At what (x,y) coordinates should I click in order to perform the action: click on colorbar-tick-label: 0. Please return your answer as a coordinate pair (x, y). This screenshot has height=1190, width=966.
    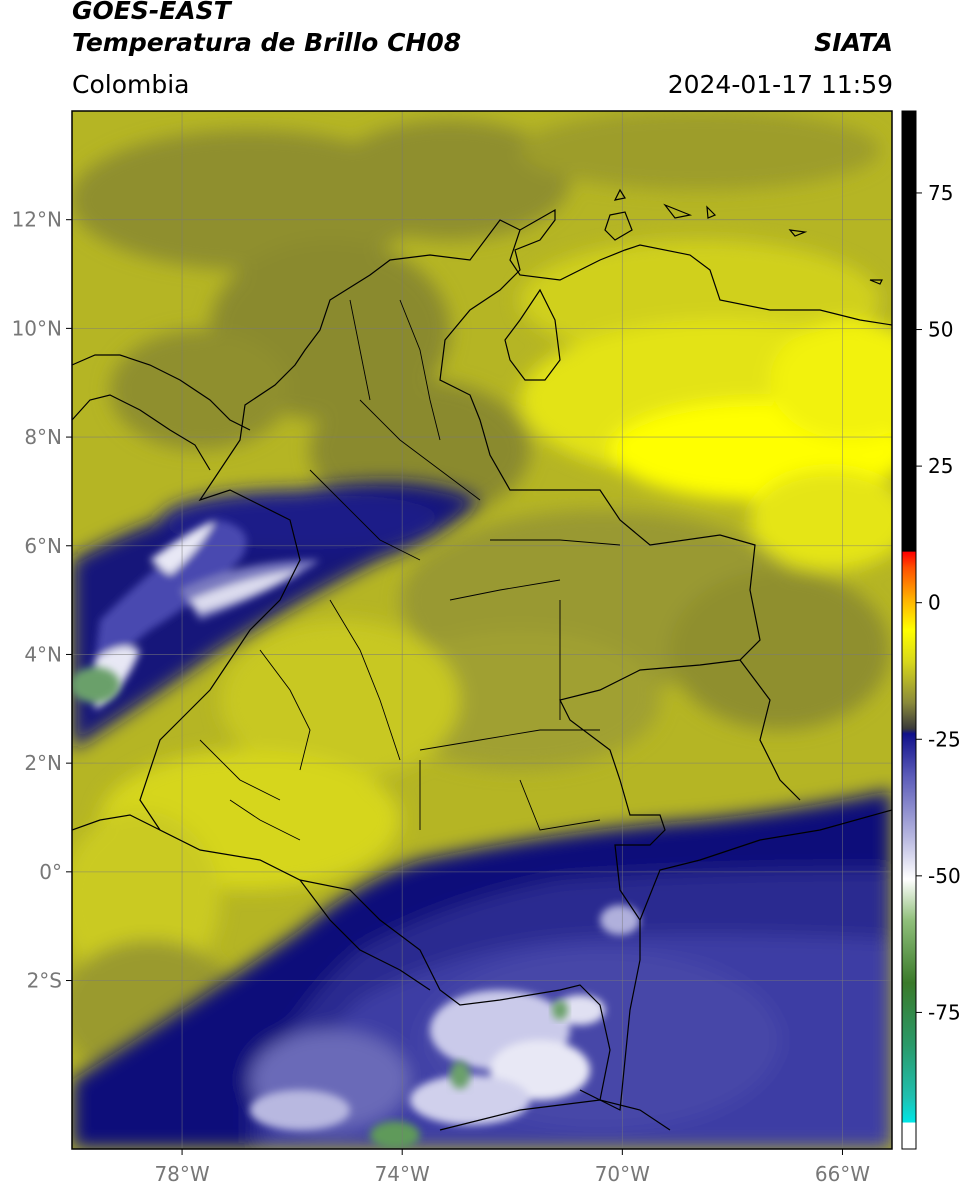
    Looking at the image, I should click on (934, 603).